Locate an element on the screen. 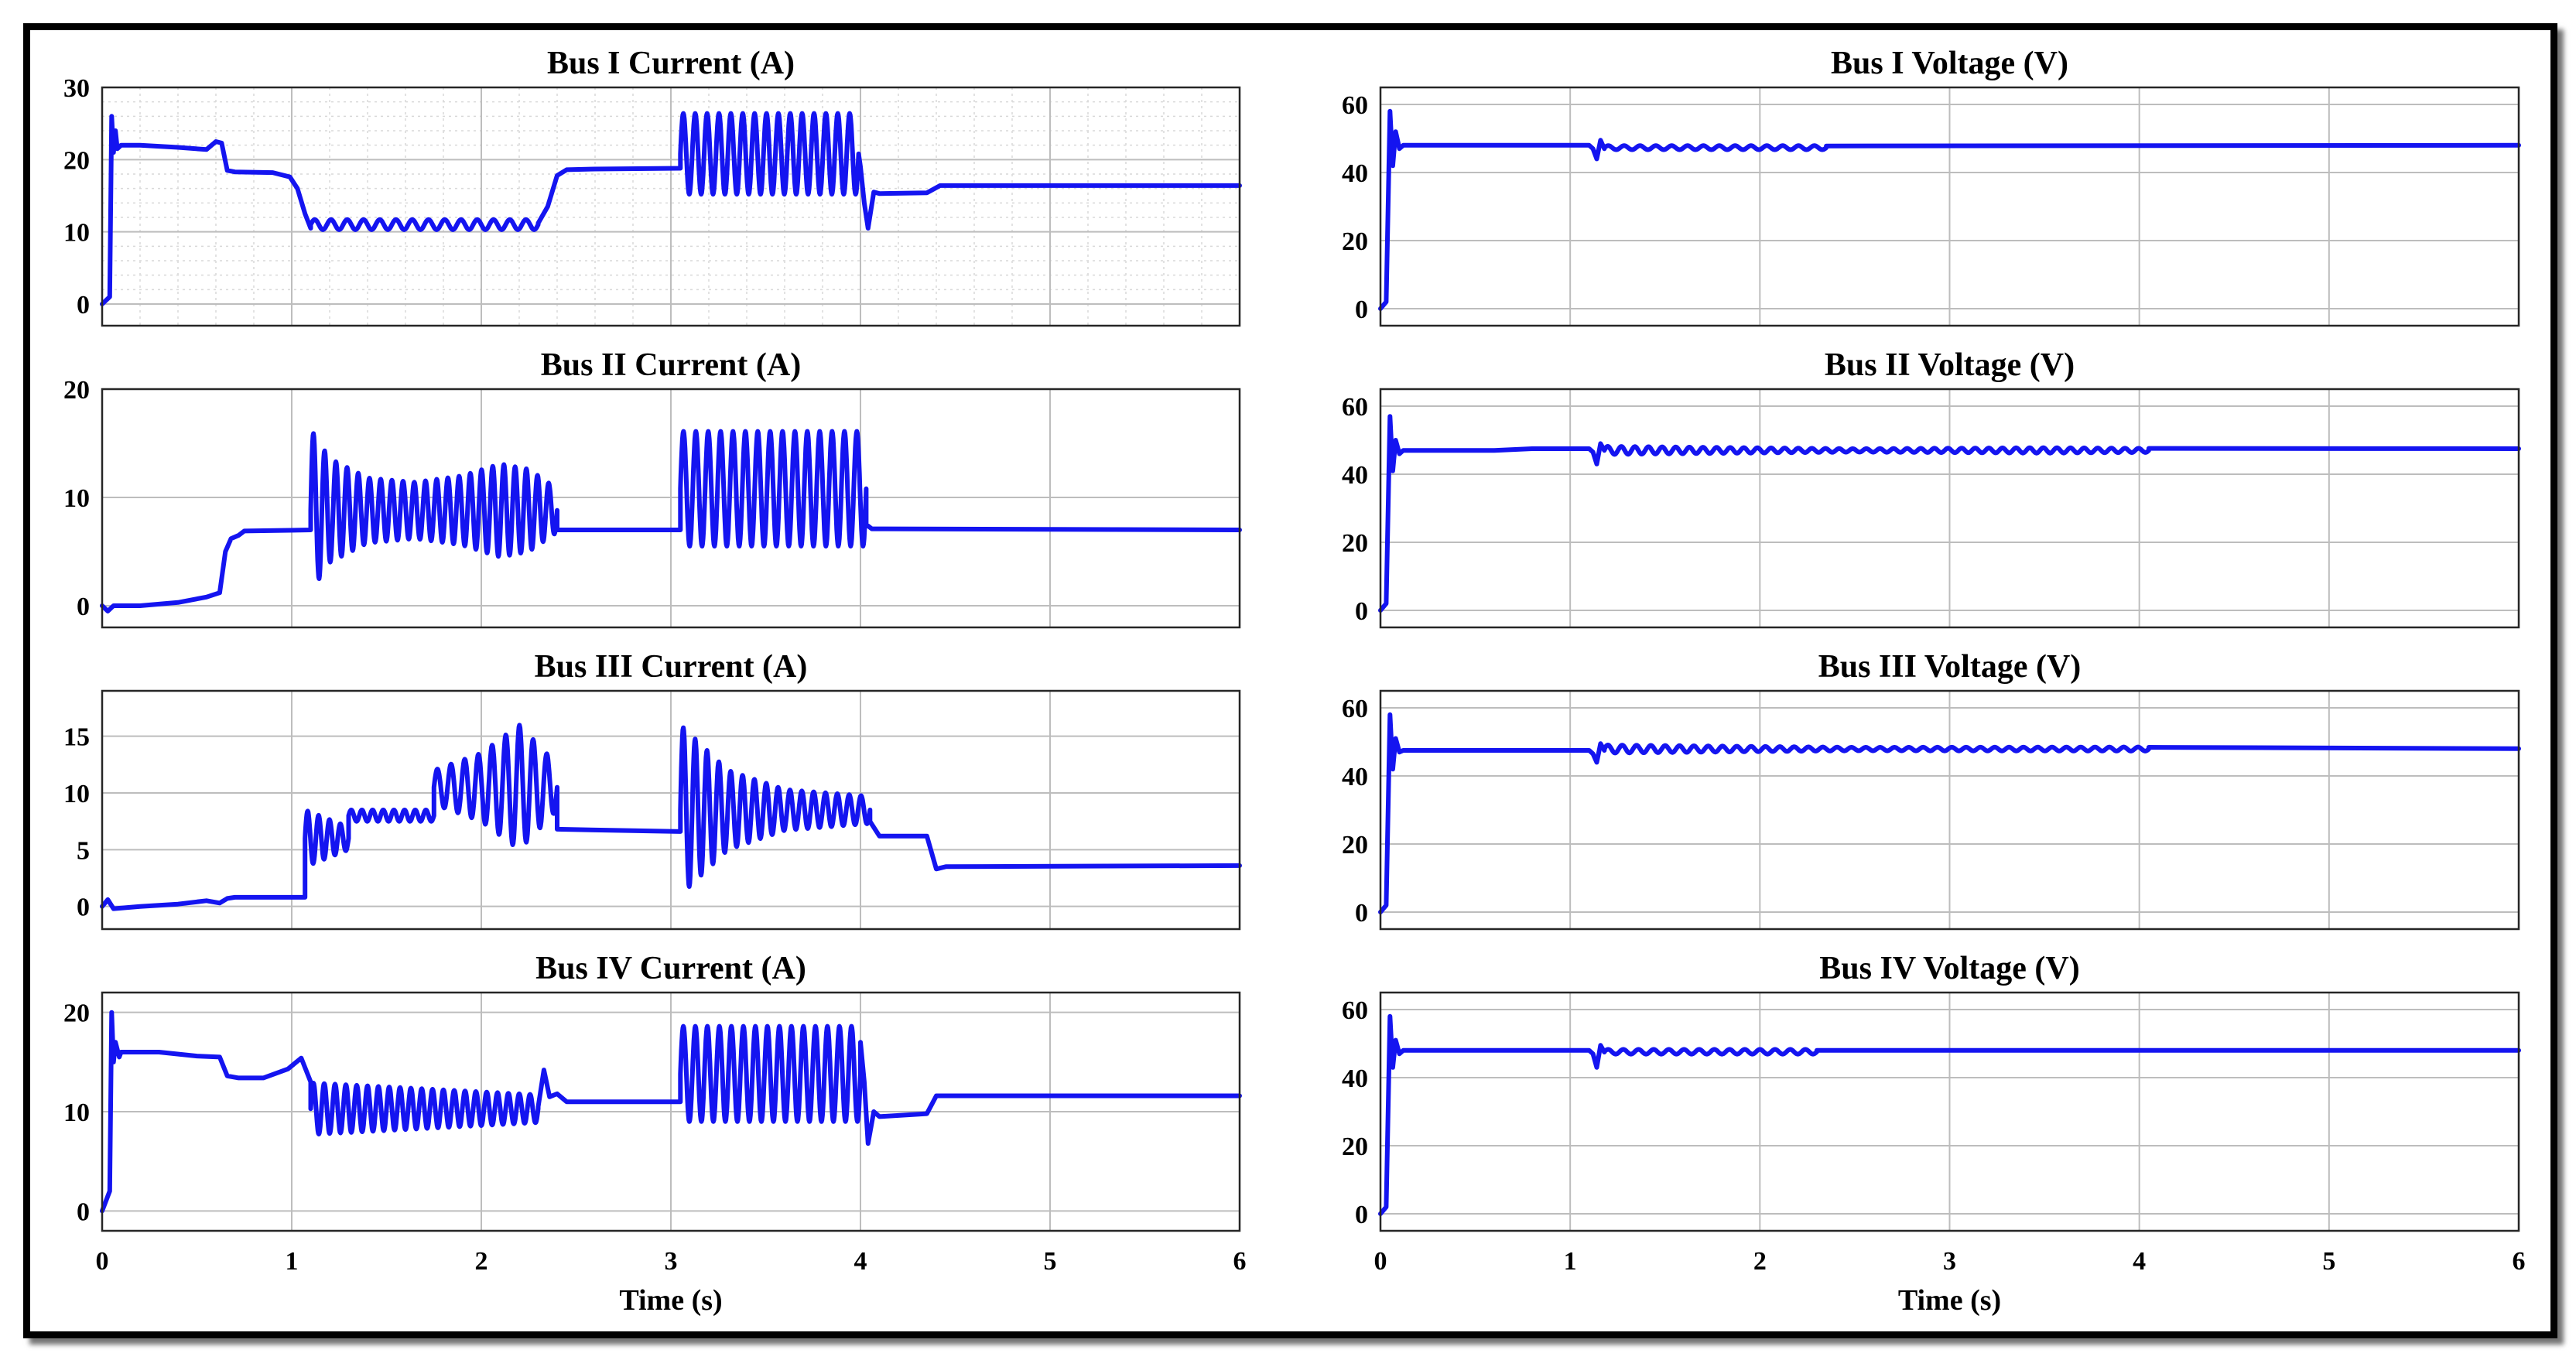 Image resolution: width=2576 pixels, height=1360 pixels. bus4-current-series-line is located at coordinates (671, 1112).